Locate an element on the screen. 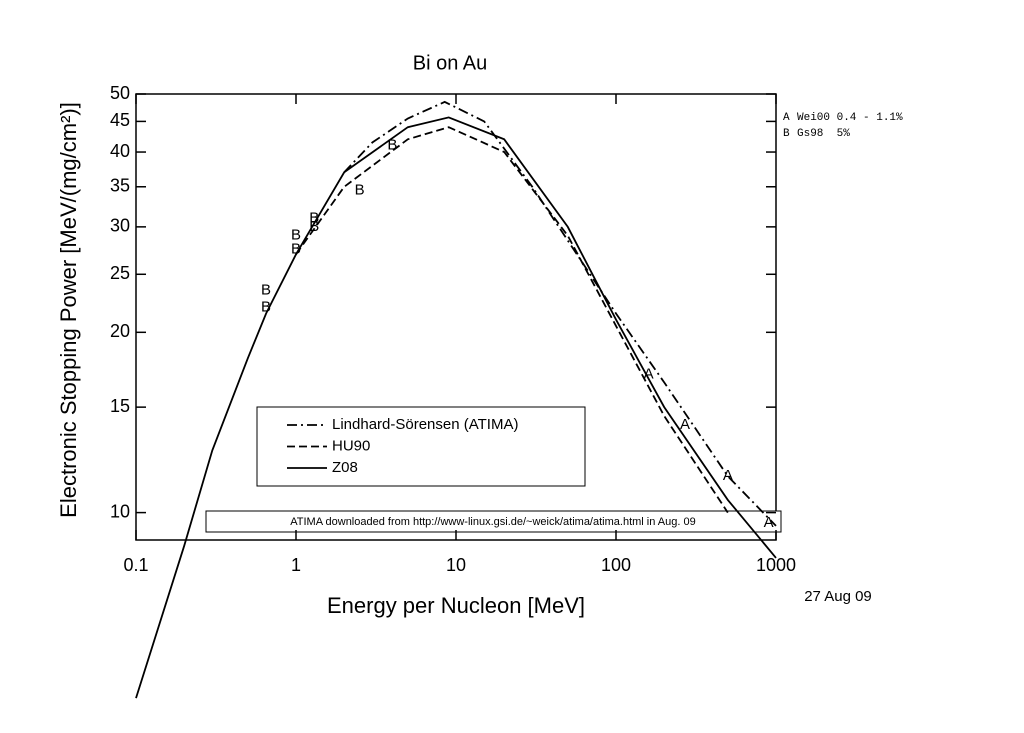 The width and height of the screenshot is (1024, 733). annotation-label: Wei00 0.4 - 1.1% is located at coordinates (850, 118).